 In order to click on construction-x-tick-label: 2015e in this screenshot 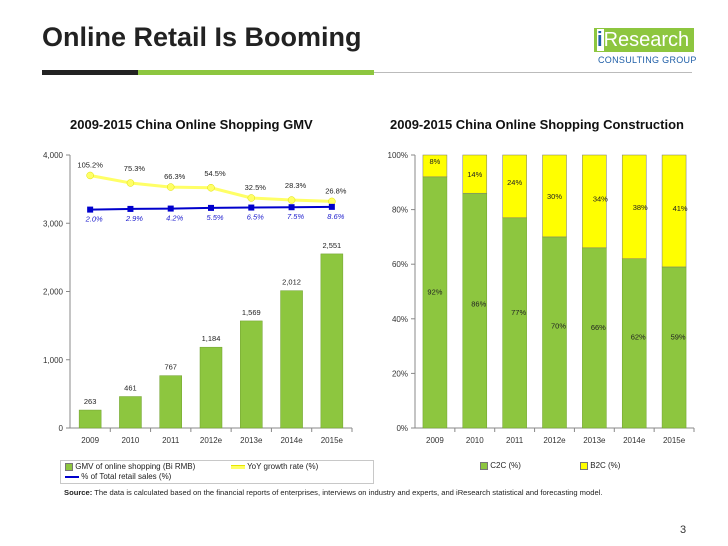, I will do `click(674, 440)`.